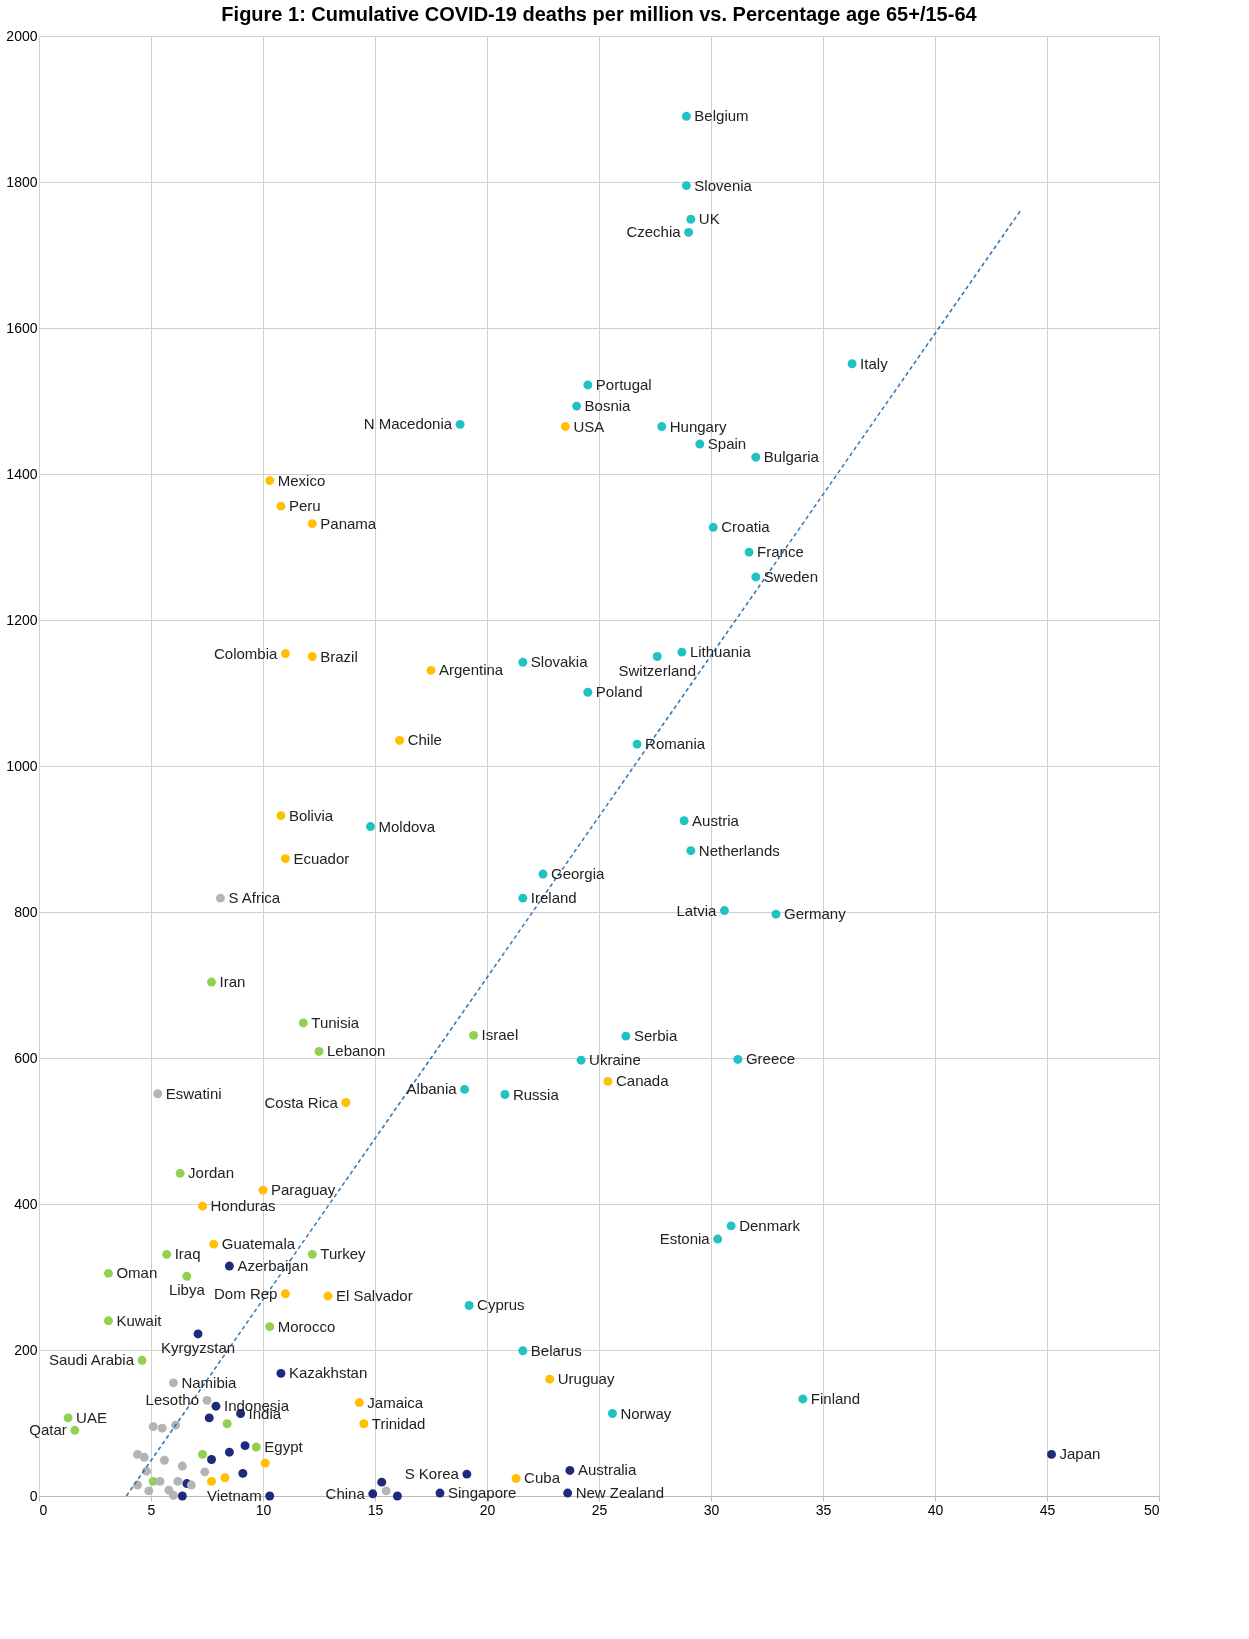 The height and width of the screenshot is (1639, 1249). Describe the element at coordinates (607, 1470) in the screenshot. I see `annotation: Australia` at that location.